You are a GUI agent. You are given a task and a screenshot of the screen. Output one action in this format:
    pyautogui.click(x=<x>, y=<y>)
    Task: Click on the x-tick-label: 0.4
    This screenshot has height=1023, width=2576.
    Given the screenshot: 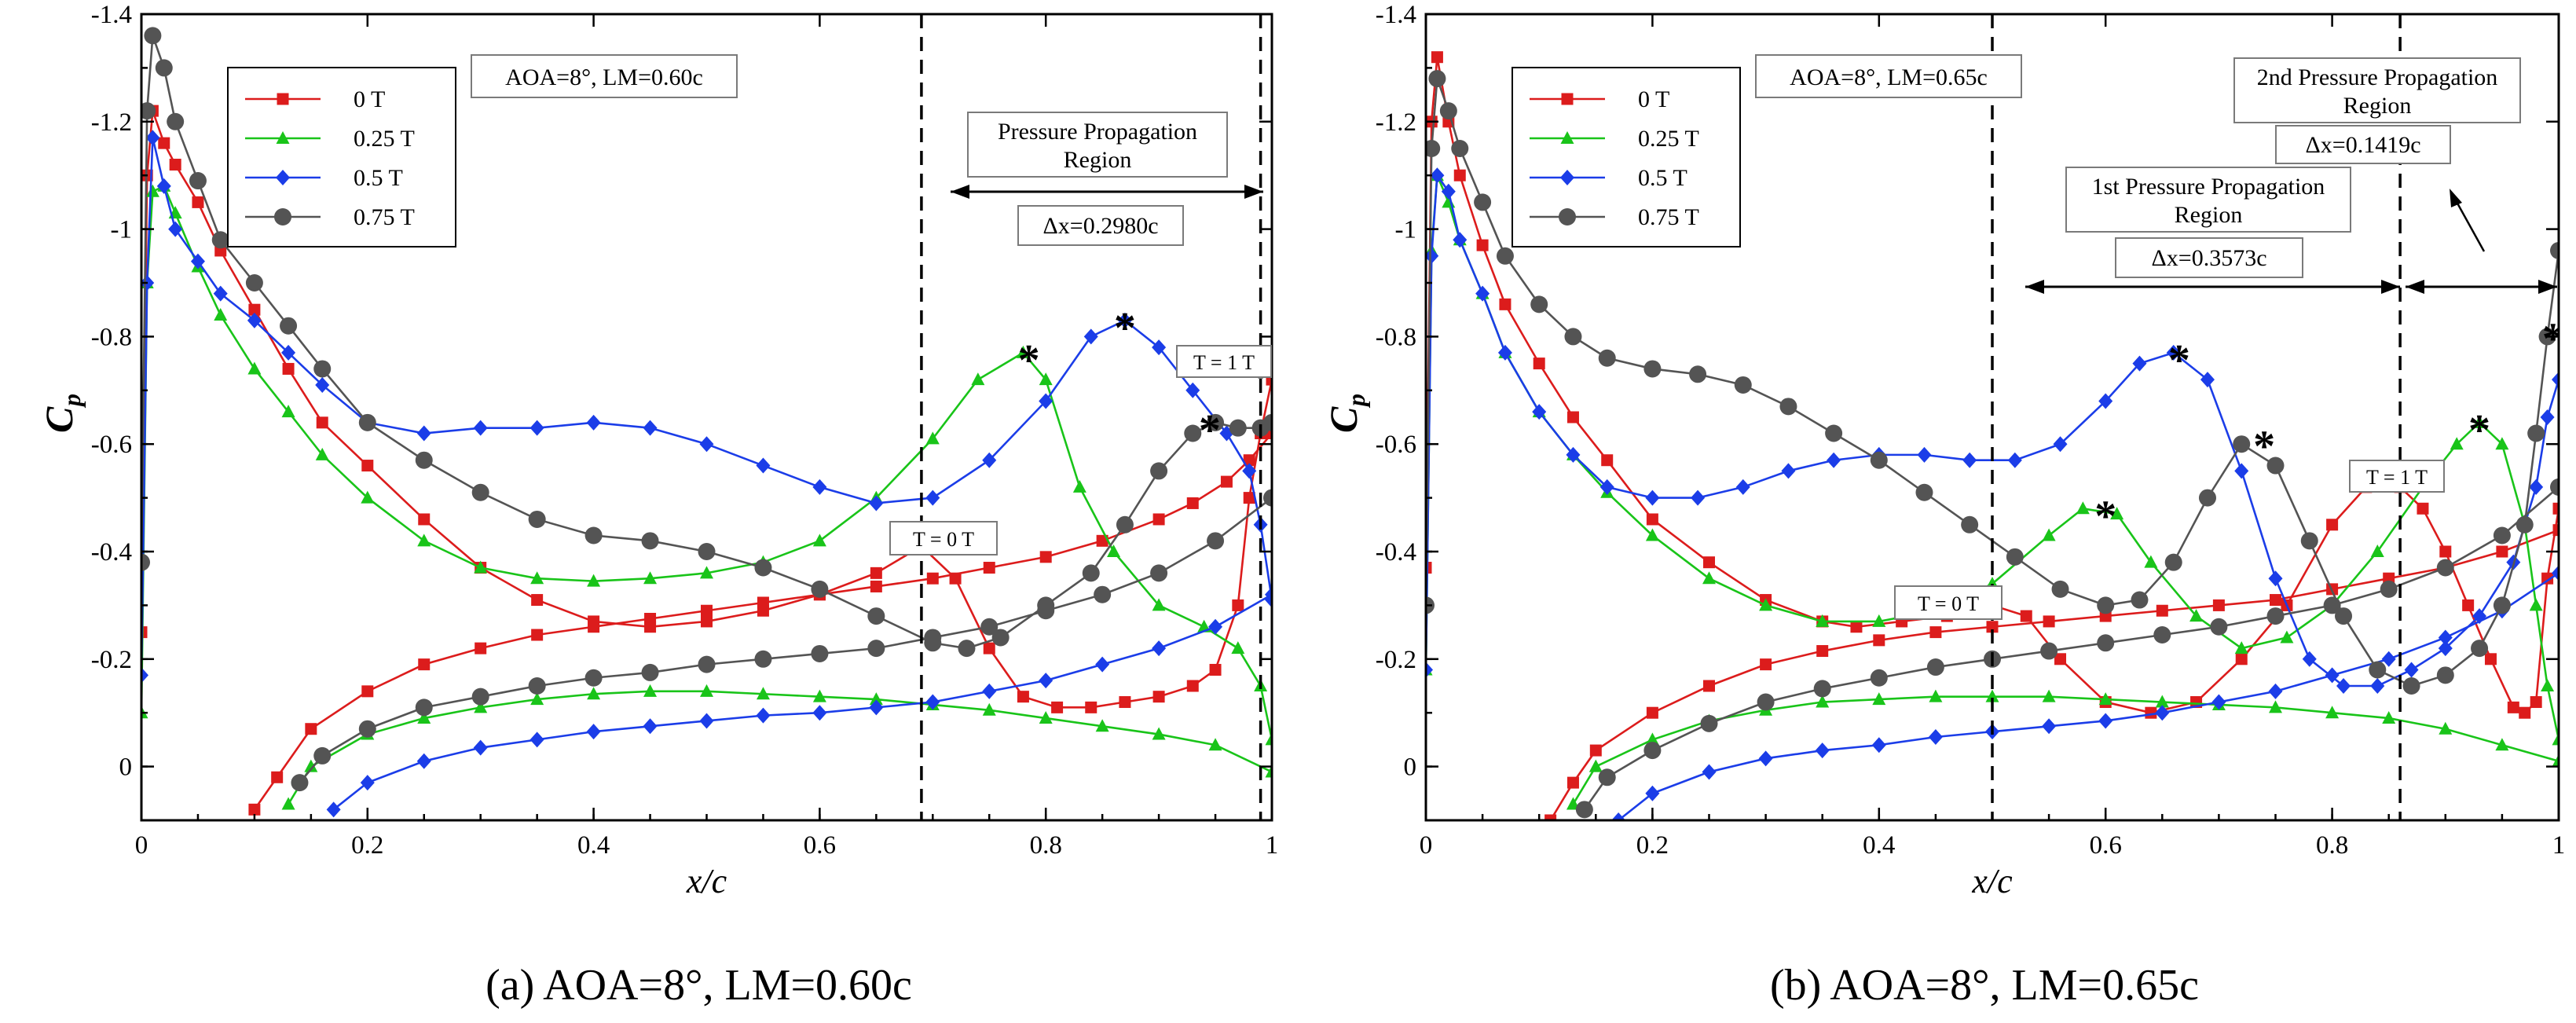 What is the action you would take?
    pyautogui.click(x=593, y=845)
    